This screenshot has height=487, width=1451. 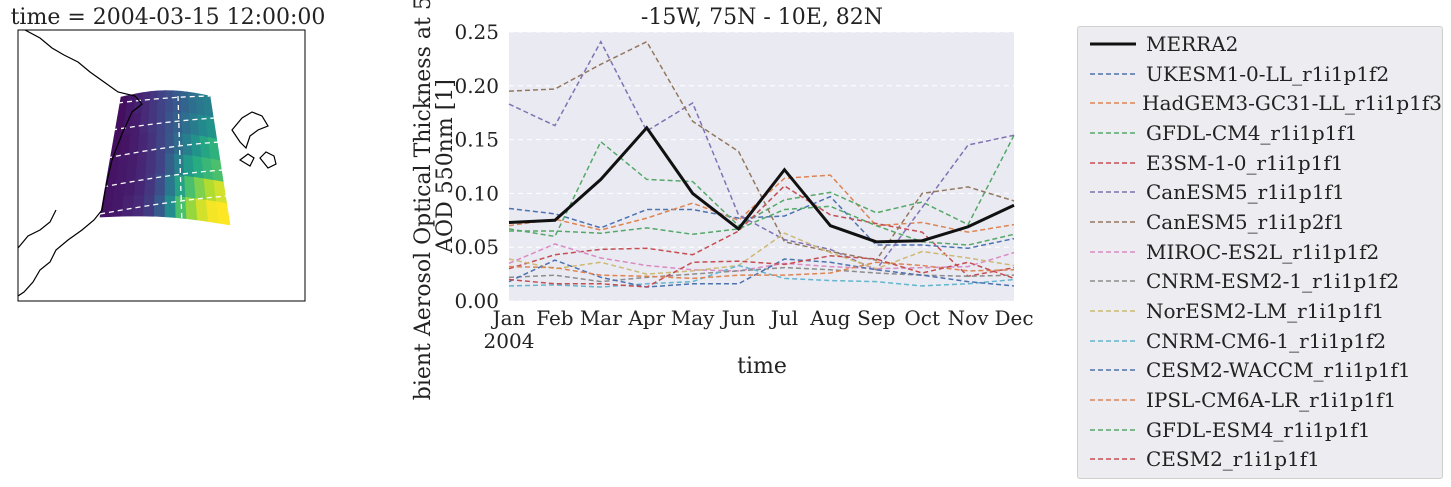 I want to click on legend-label: HadGEM3-GC31-LL_r1i1p1f3, so click(x=1292, y=103).